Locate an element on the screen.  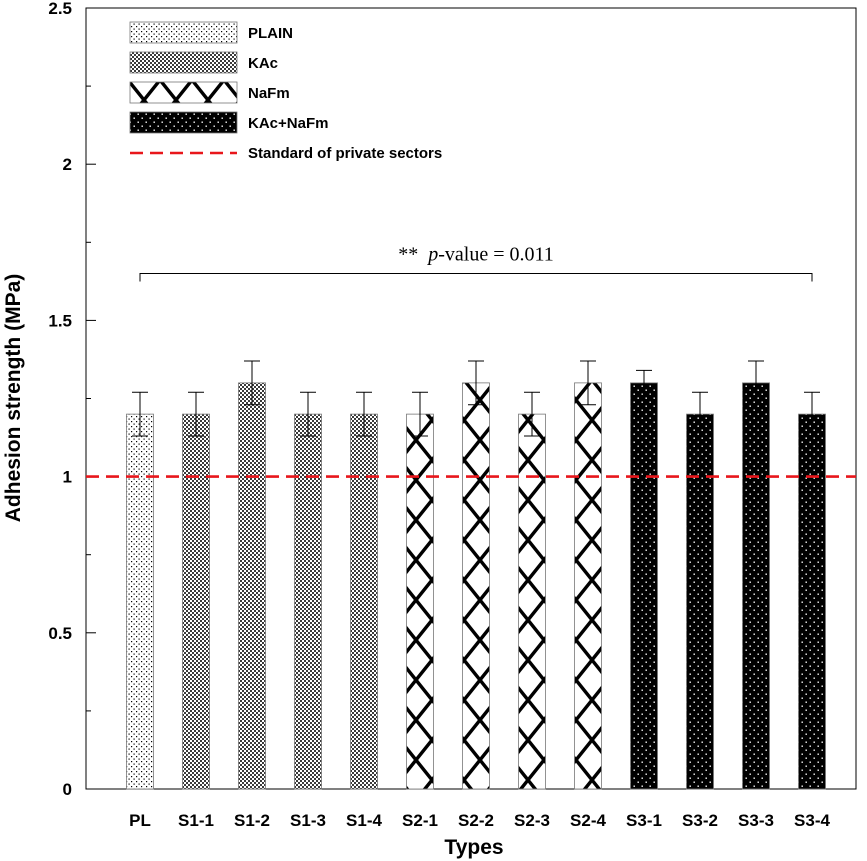
y-axis: 0 0.5 1 1.5 2 2.5 is located at coordinates (72, 399).